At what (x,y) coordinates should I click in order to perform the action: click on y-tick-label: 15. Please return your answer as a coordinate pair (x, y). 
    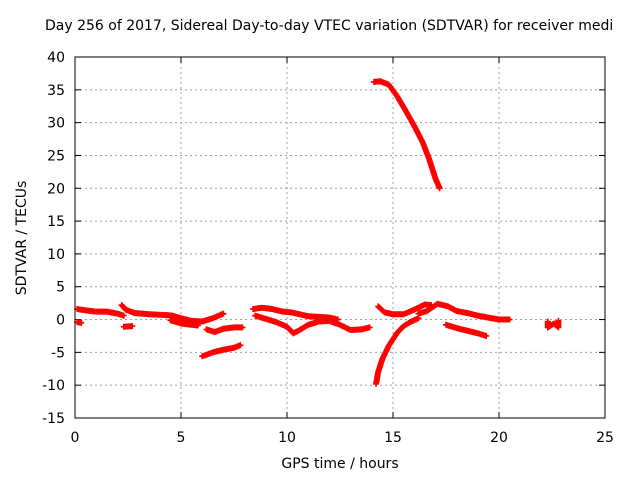
    Looking at the image, I should click on (56, 222).